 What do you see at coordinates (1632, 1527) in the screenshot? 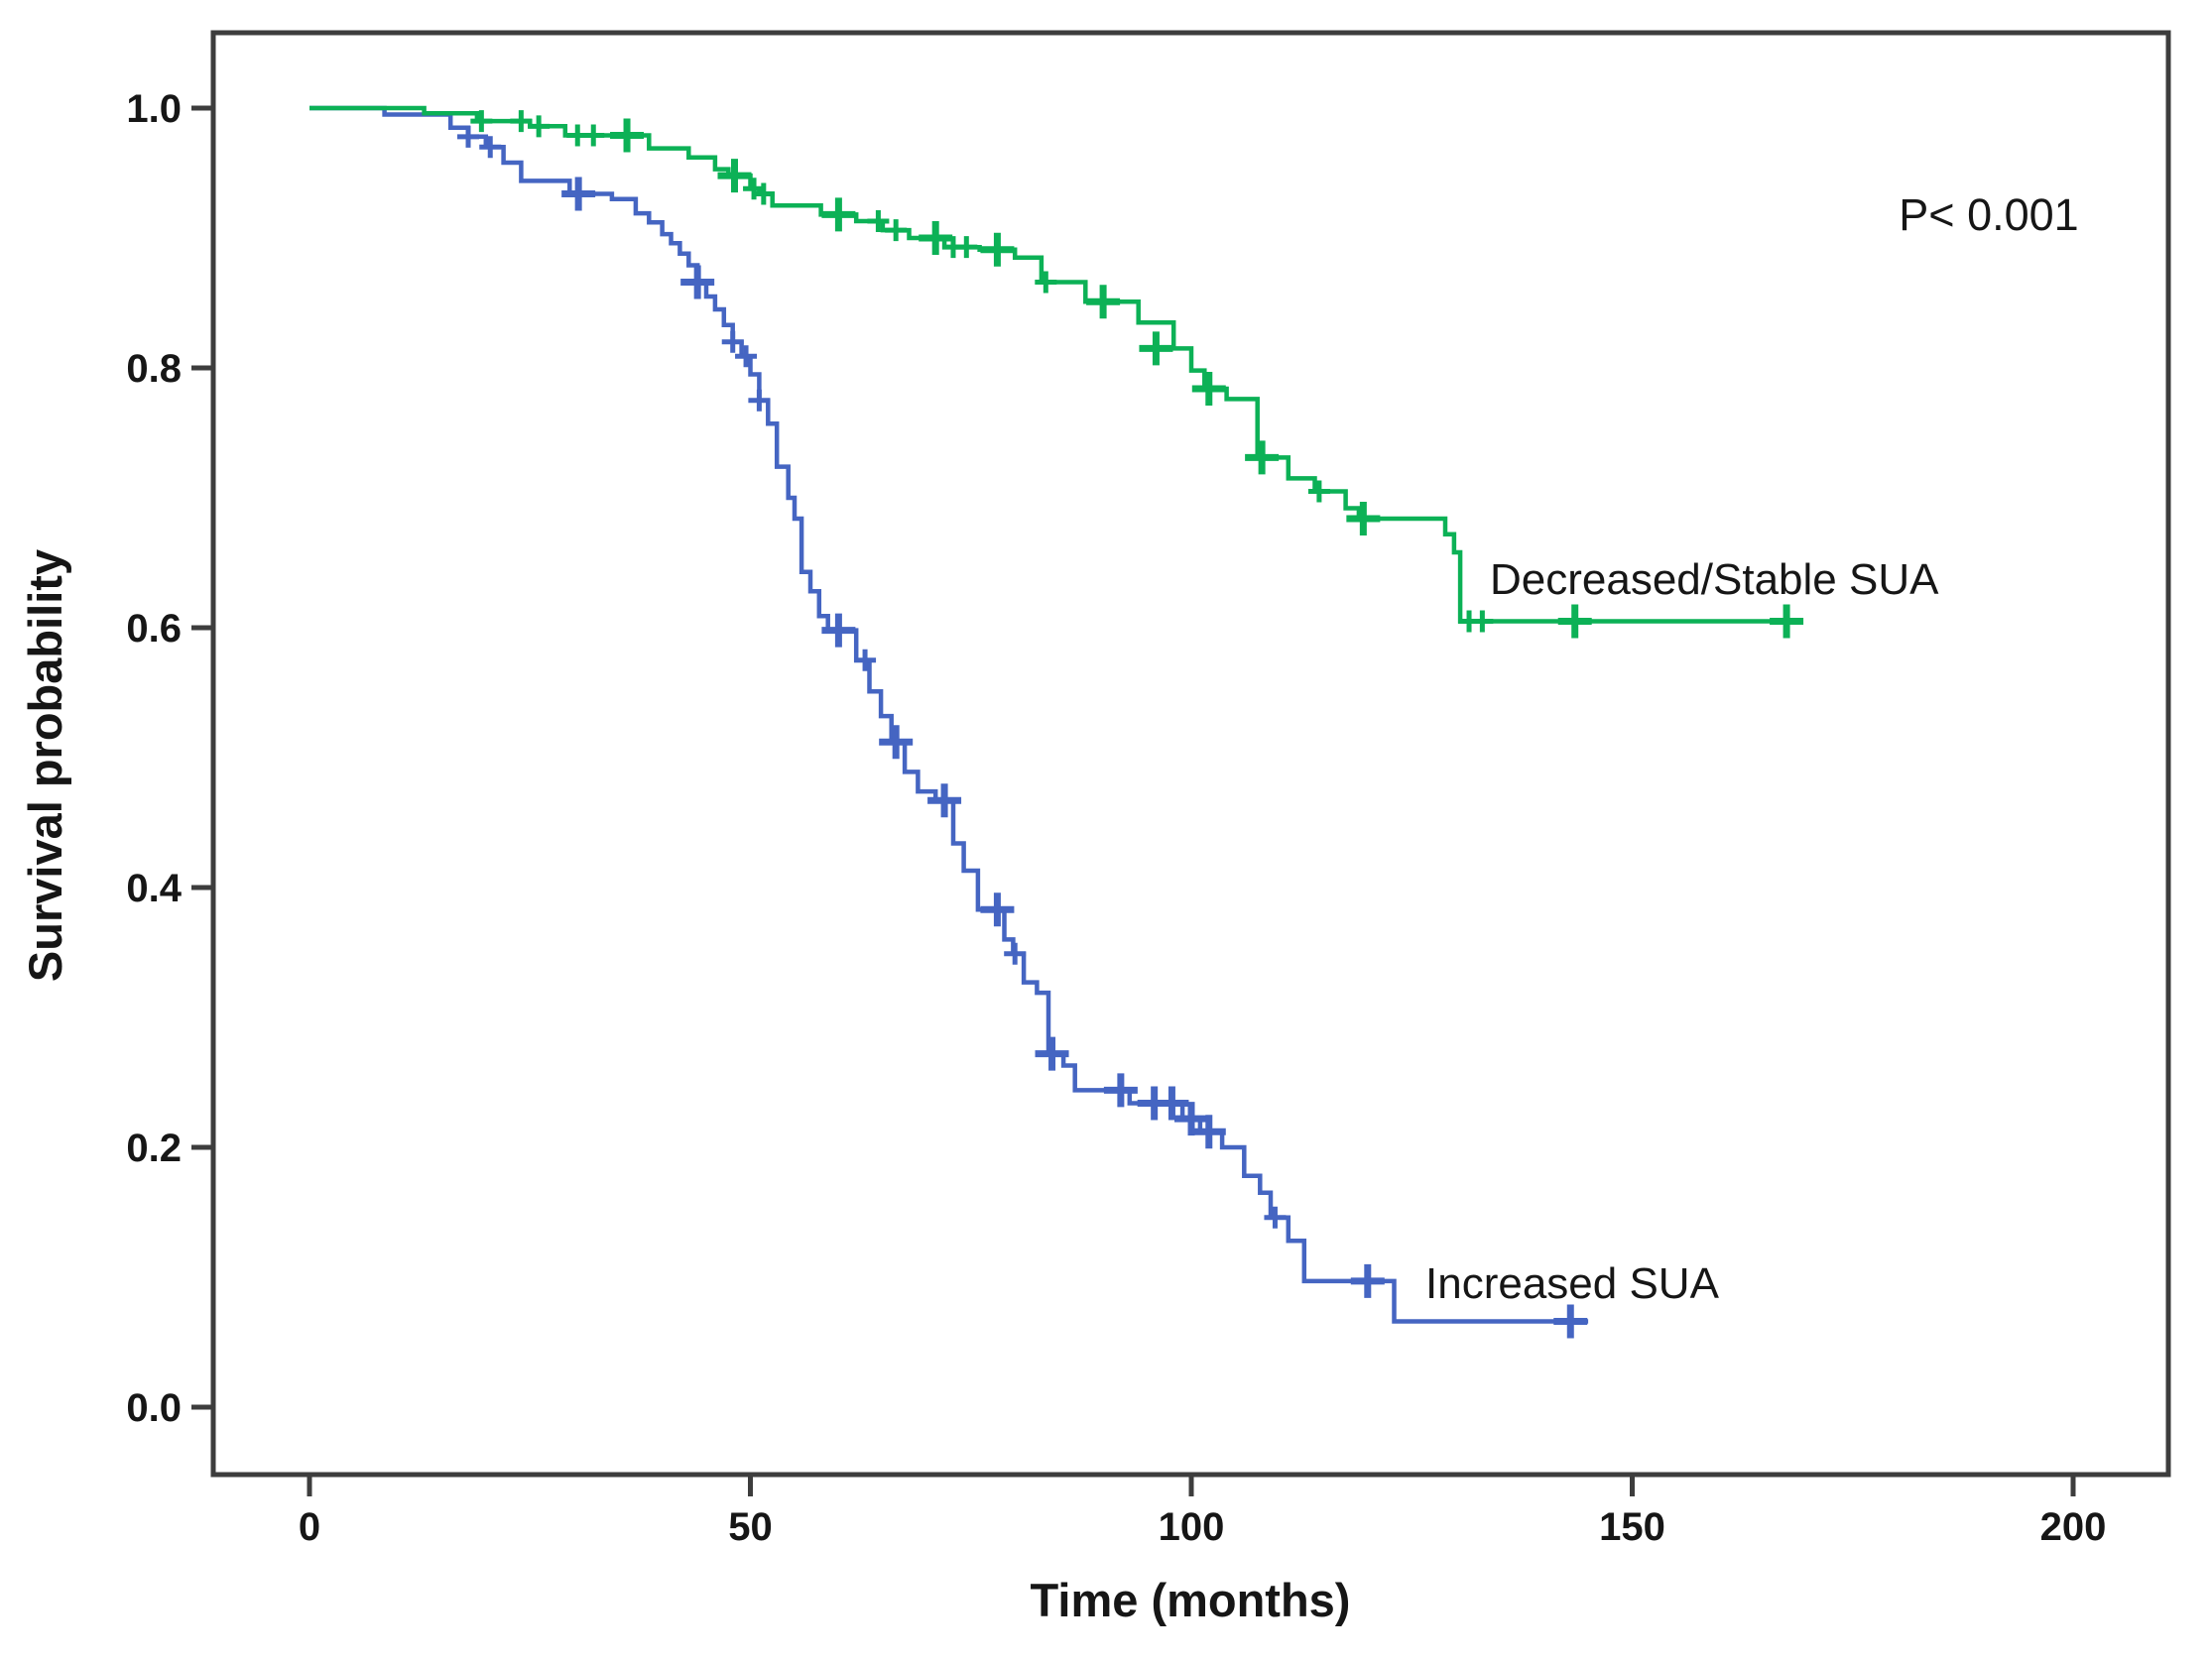
I see `x-tick-label: 150` at bounding box center [1632, 1527].